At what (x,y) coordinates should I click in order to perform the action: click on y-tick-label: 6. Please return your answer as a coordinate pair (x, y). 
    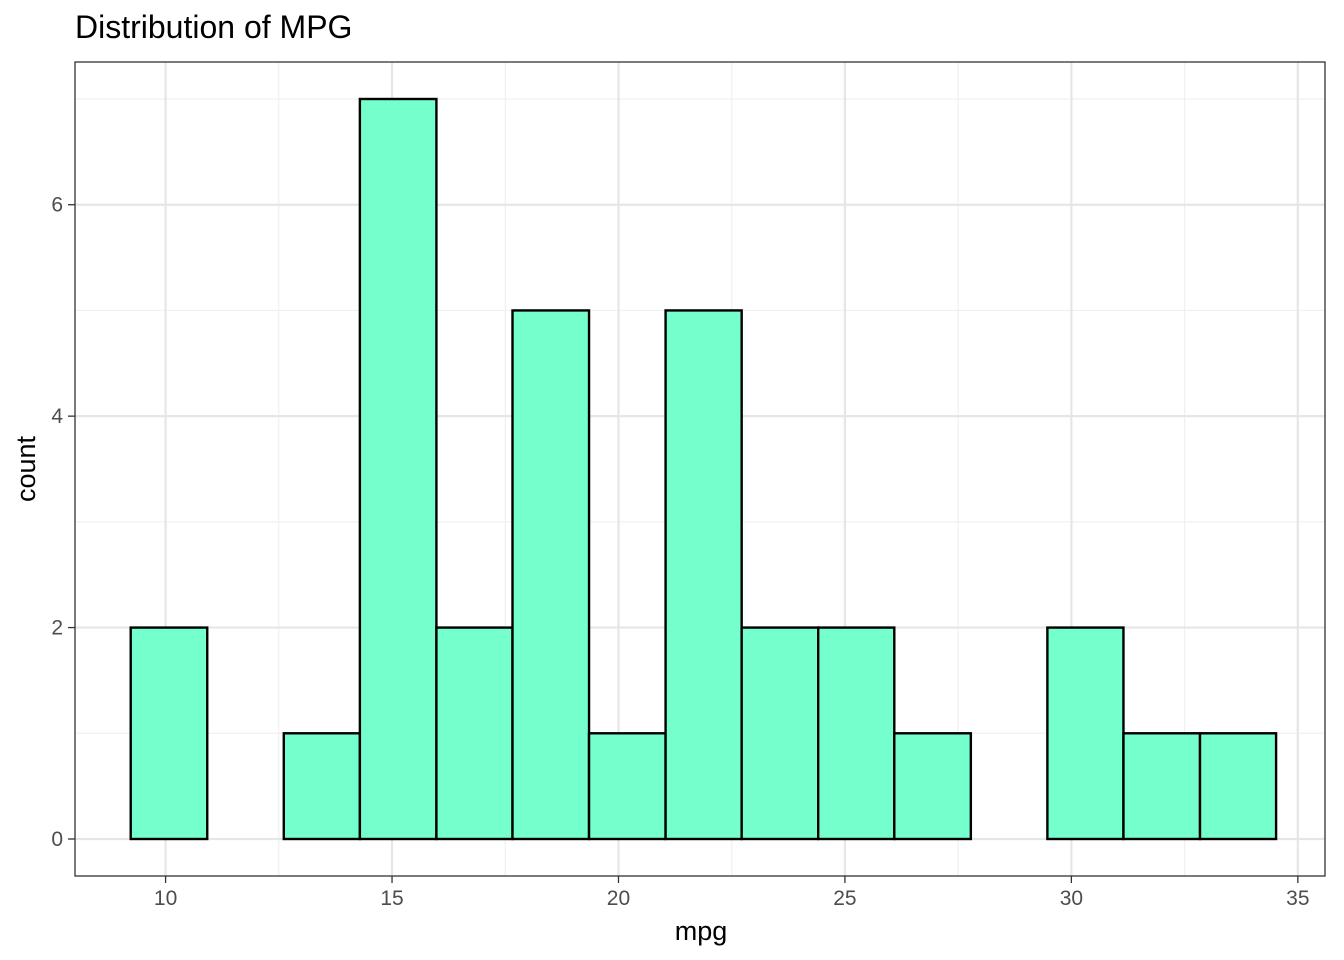
    Looking at the image, I should click on (57, 205).